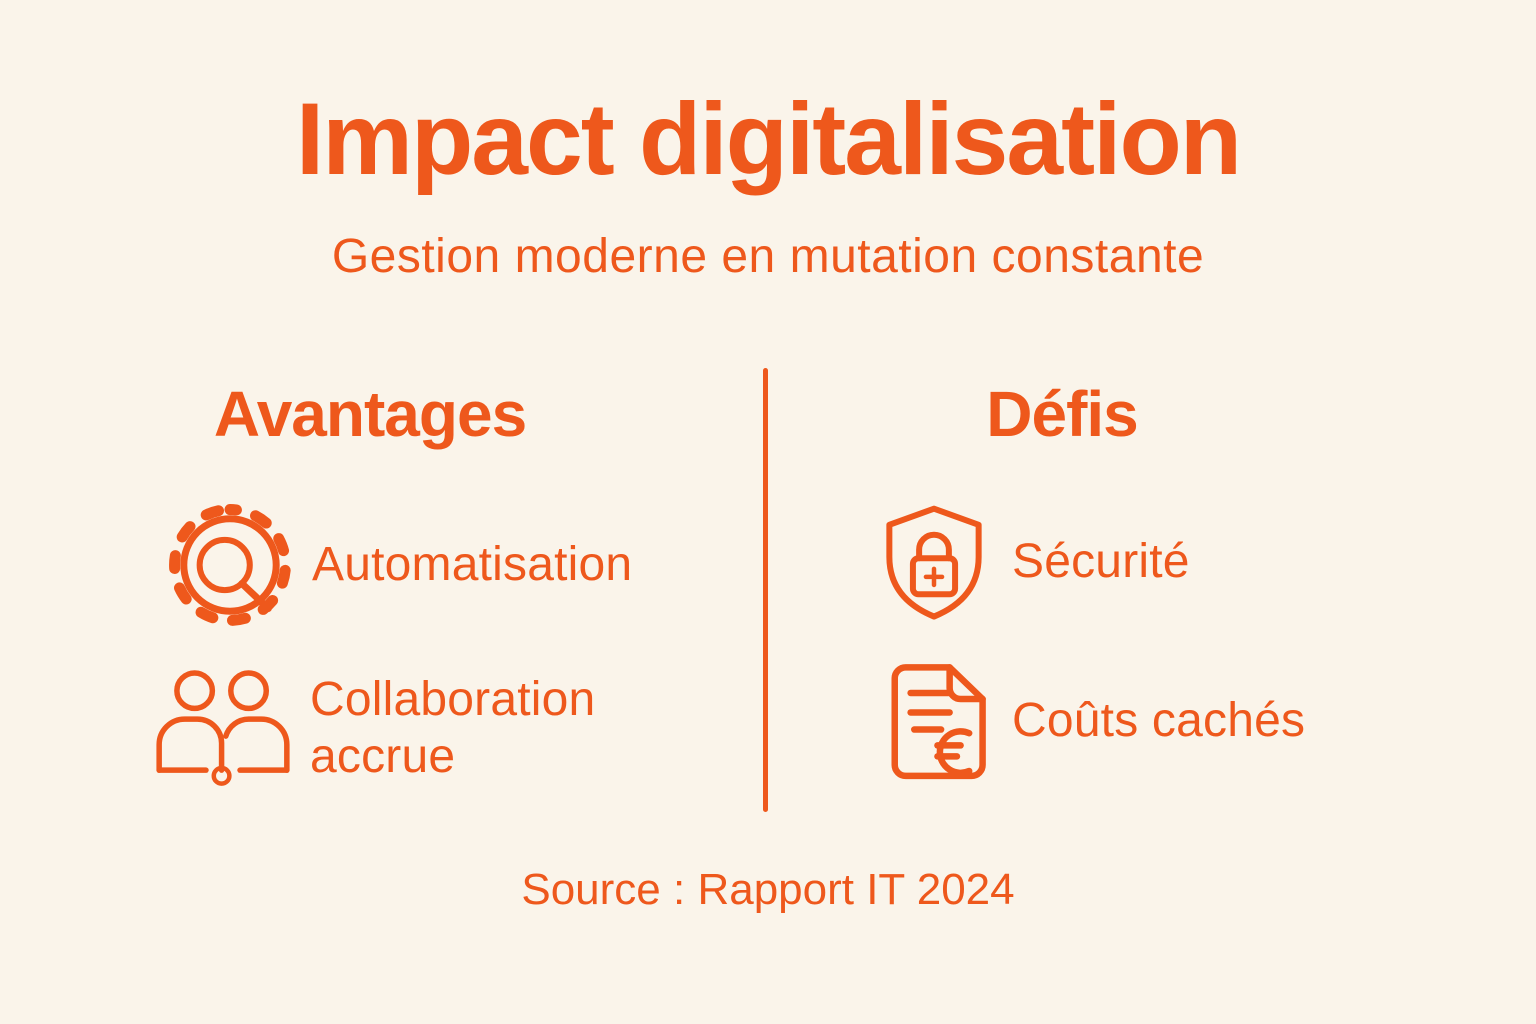  Describe the element at coordinates (765, 590) in the screenshot. I see `column-divider` at that location.